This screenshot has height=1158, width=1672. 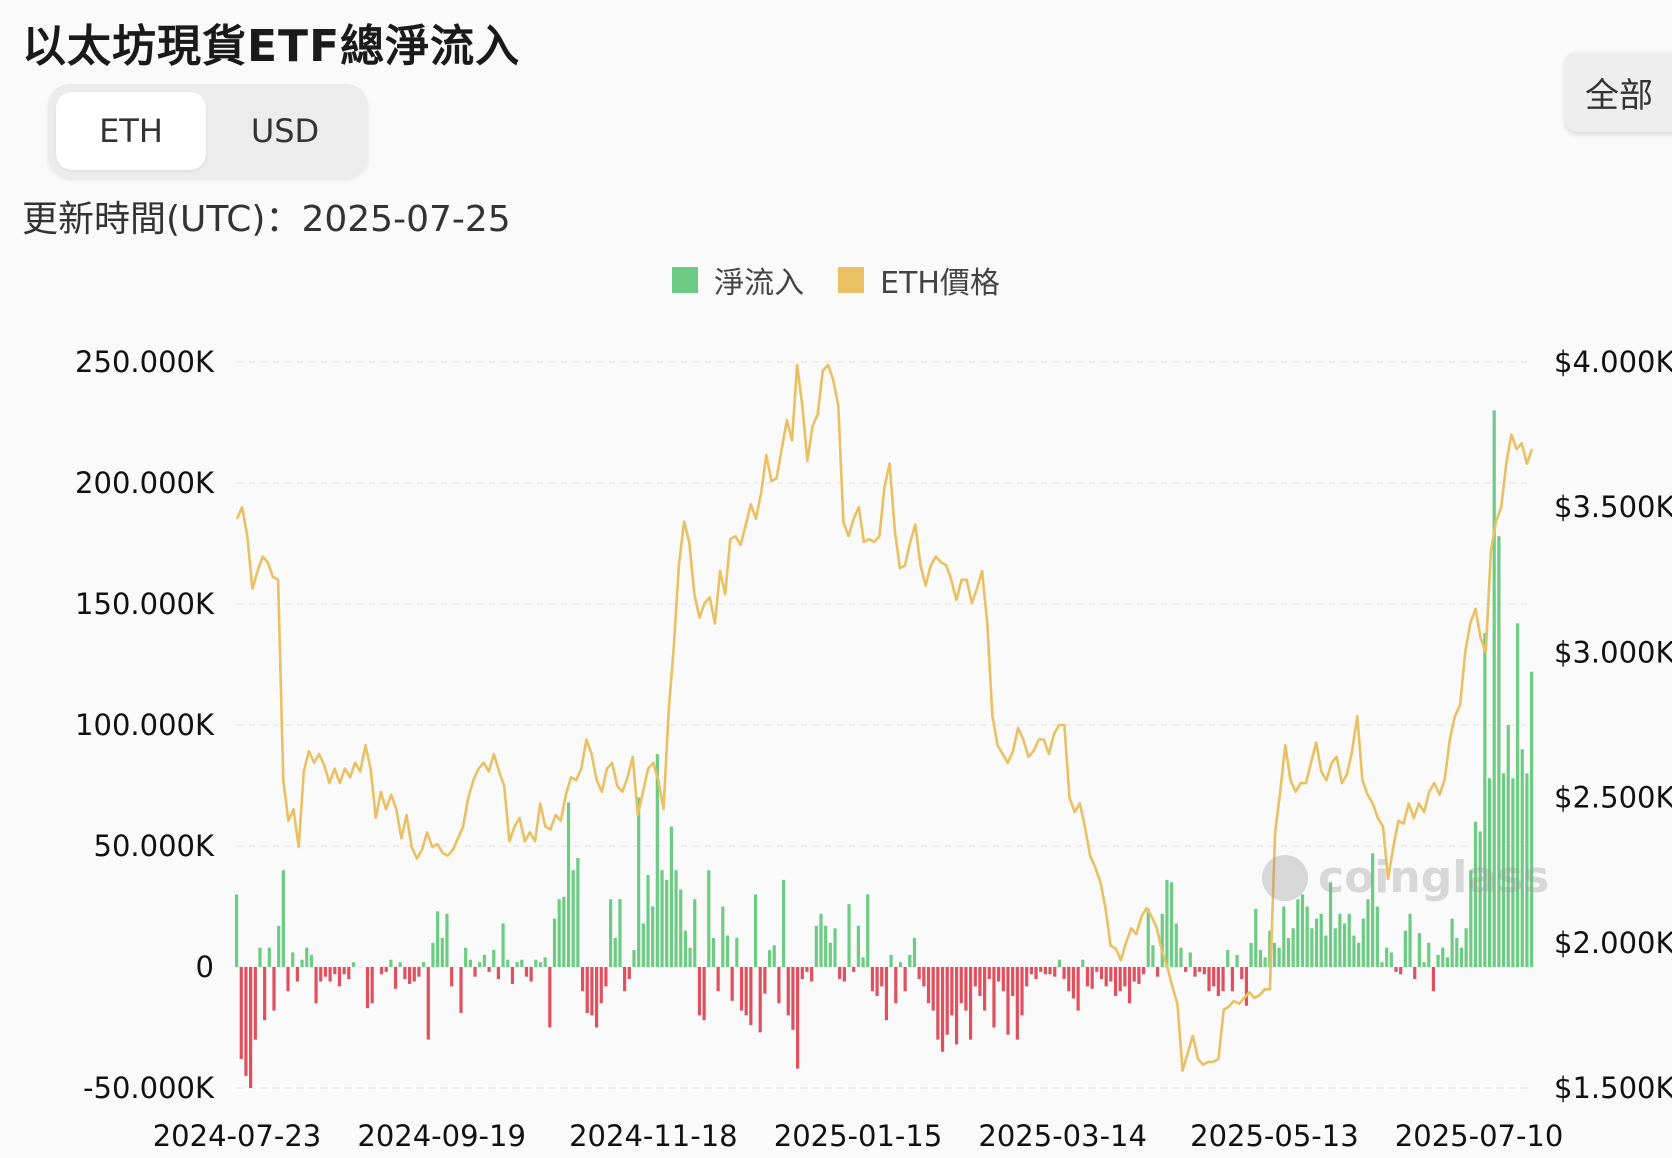 What do you see at coordinates (271, 46) in the screenshot?
I see `page-title: 以太坊現貨ETF總淨流入` at bounding box center [271, 46].